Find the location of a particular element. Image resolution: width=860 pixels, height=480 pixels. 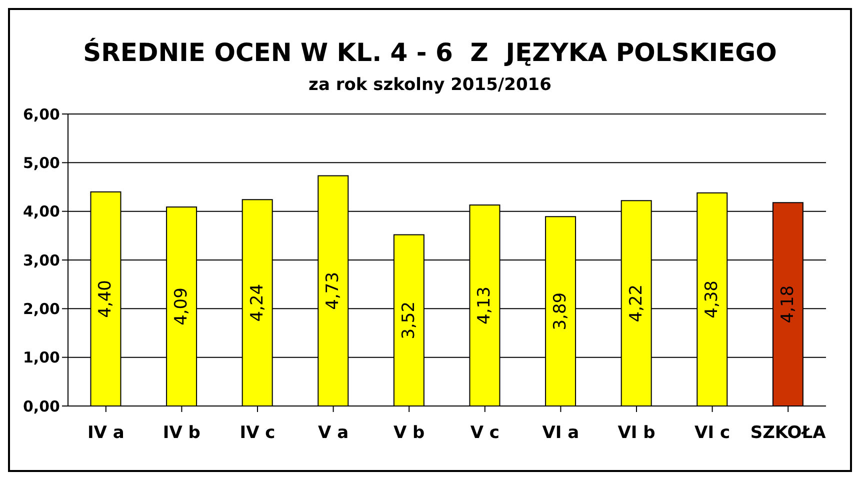

x-tick-label: IV b is located at coordinates (181, 433).